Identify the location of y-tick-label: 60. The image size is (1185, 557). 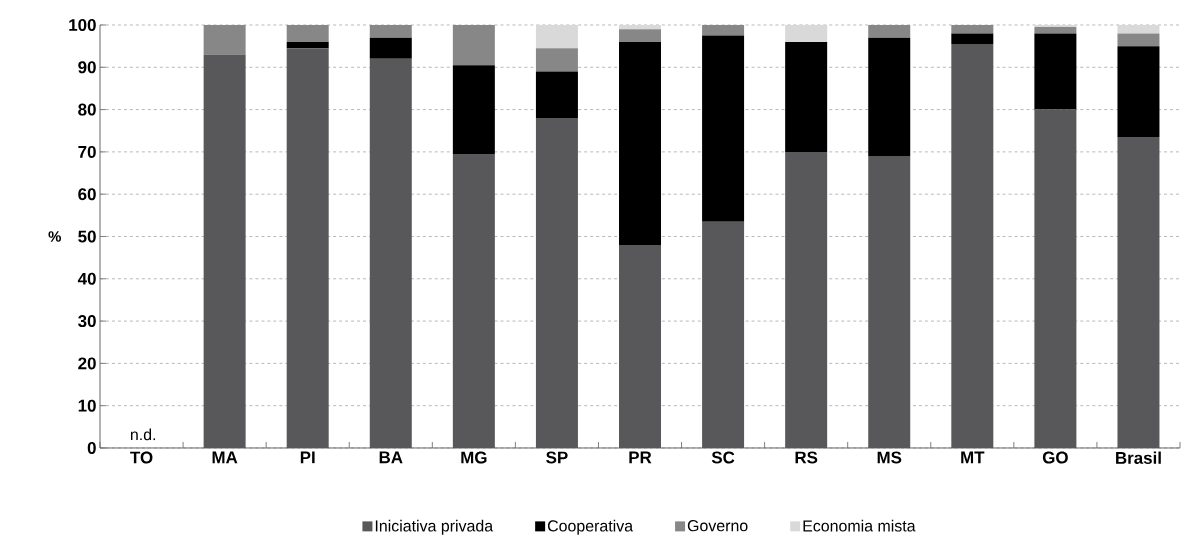
(87, 194).